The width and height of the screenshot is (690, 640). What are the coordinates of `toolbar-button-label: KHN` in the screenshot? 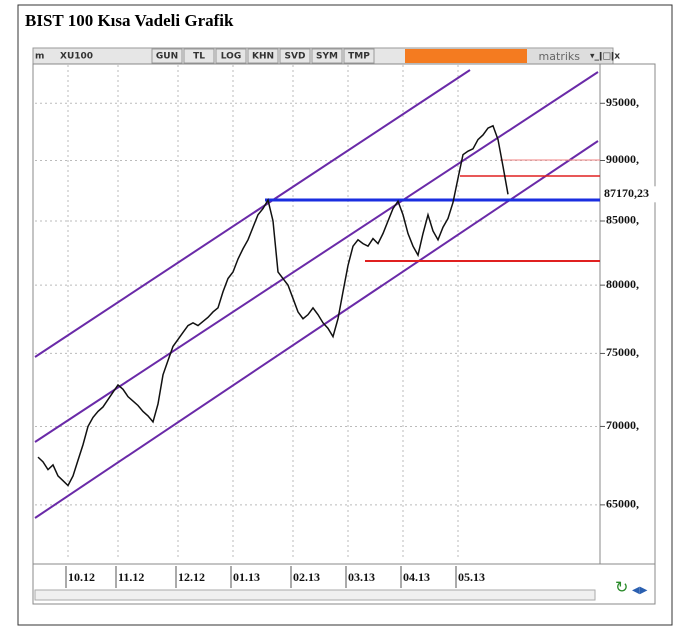 It's located at (263, 57).